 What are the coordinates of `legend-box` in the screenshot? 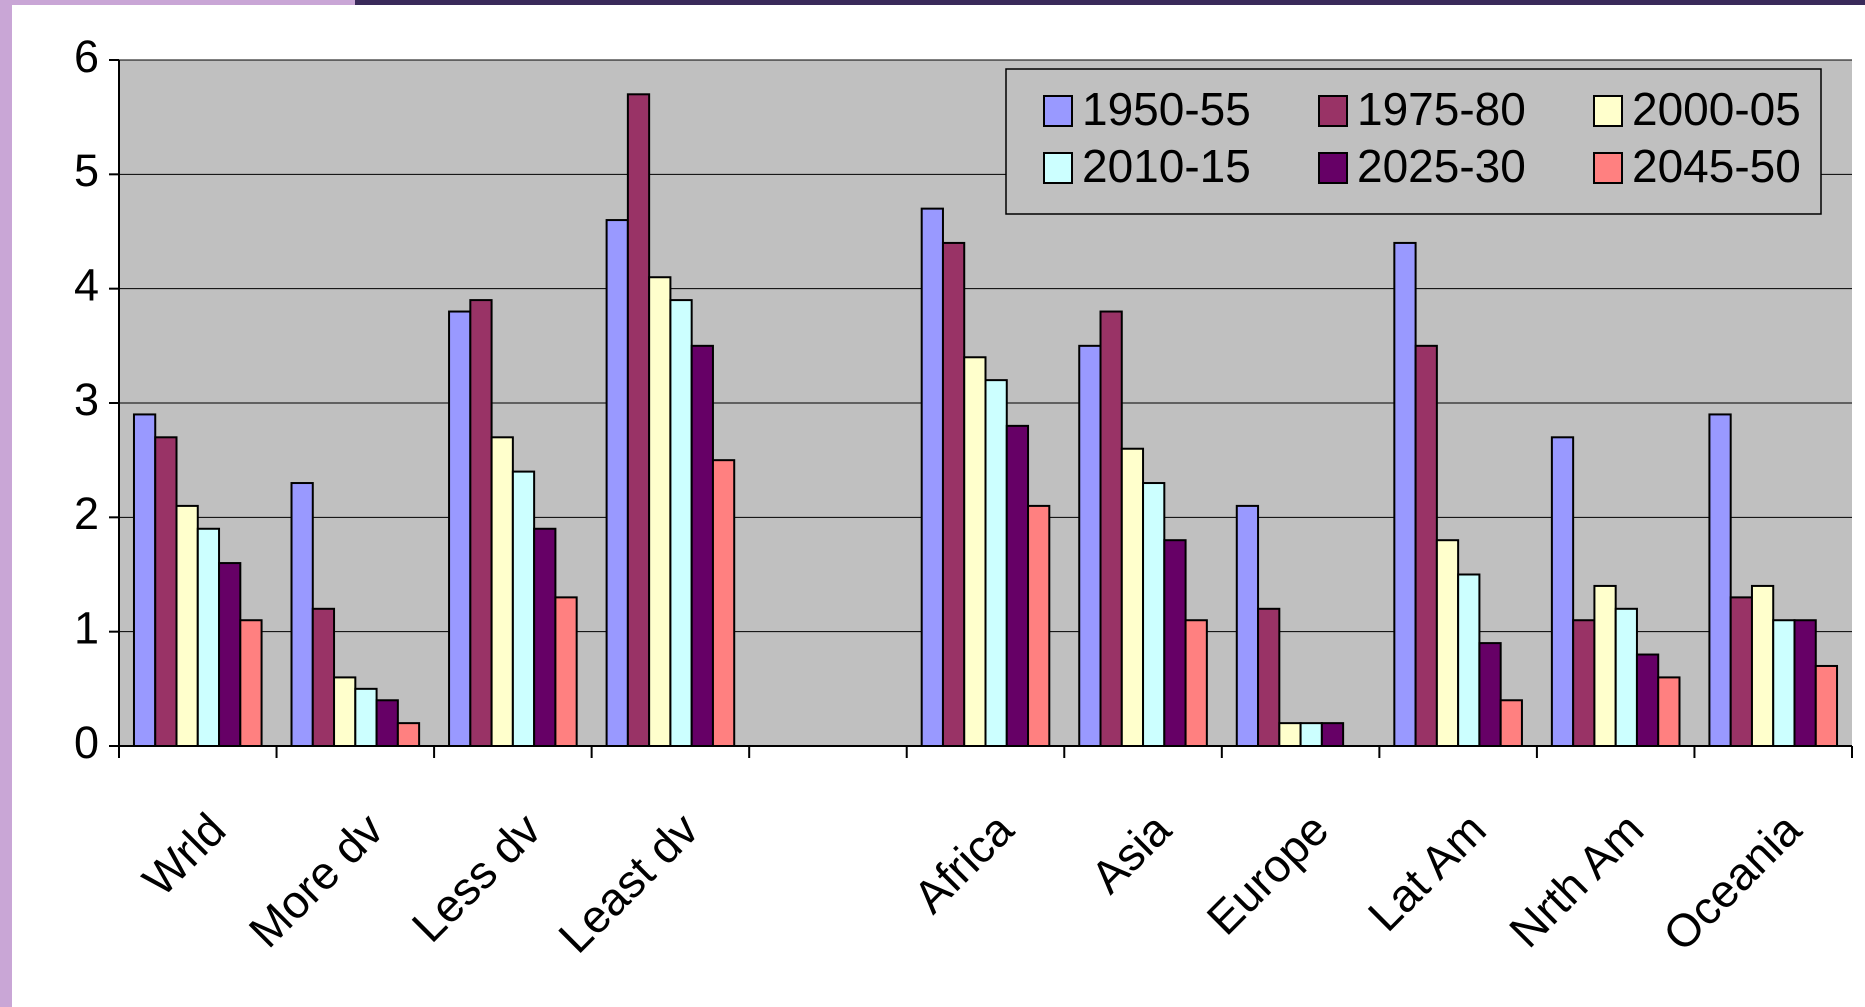 It's located at (1413, 141).